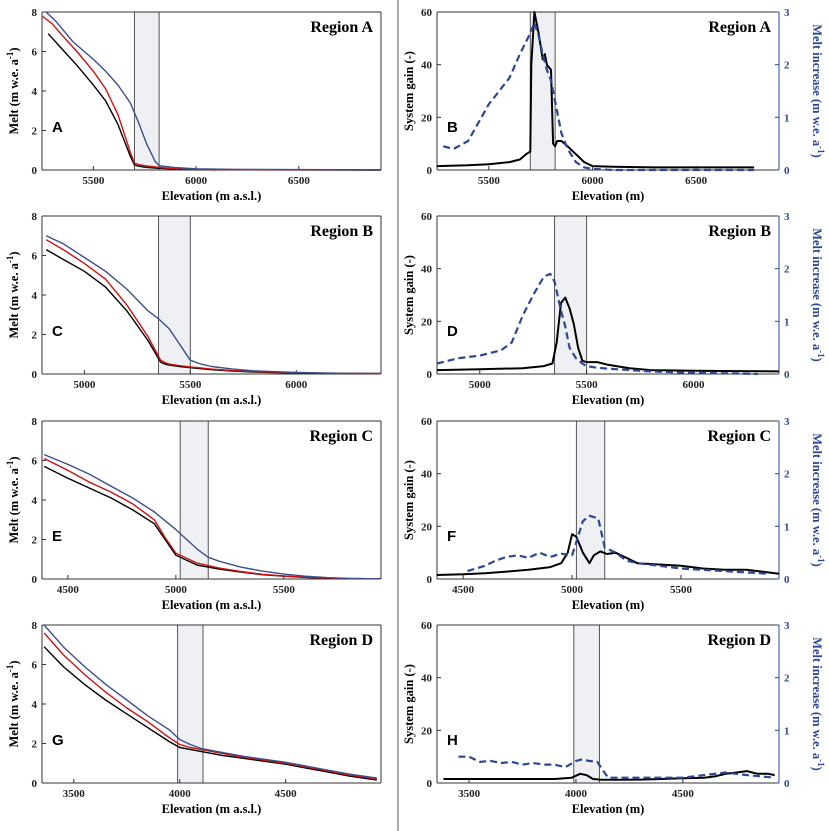 This screenshot has width=829, height=831. I want to click on panel-h-y2tick-label: 3, so click(787, 626).